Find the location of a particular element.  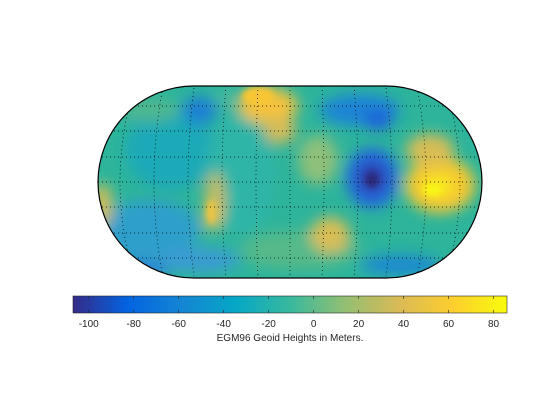

colorbar-frame is located at coordinates (290, 304).